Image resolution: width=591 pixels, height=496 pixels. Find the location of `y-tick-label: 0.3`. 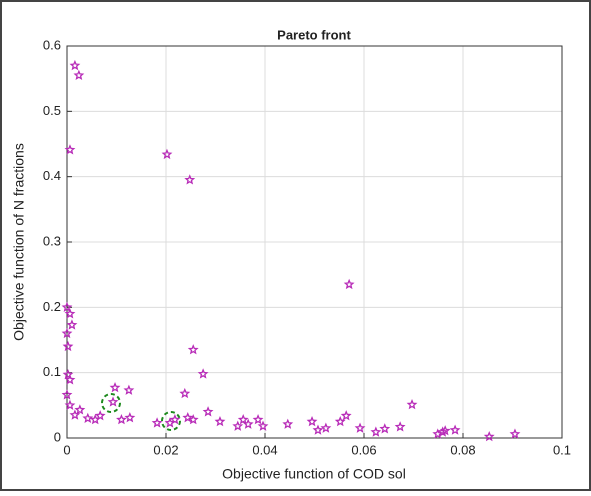

y-tick-label: 0.3 is located at coordinates (52, 240).